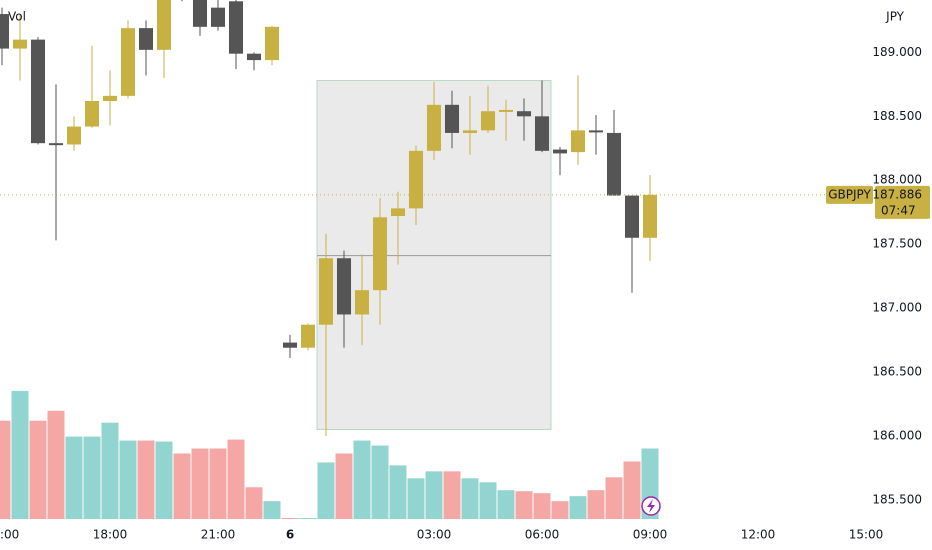  Describe the element at coordinates (902, 202) in the screenshot. I see `price-badge` at that location.